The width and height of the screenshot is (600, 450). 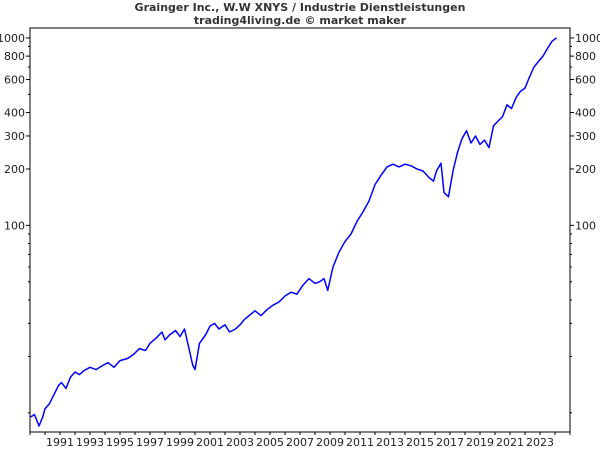 I want to click on y-tick-label-left: 800, so click(x=14, y=56).